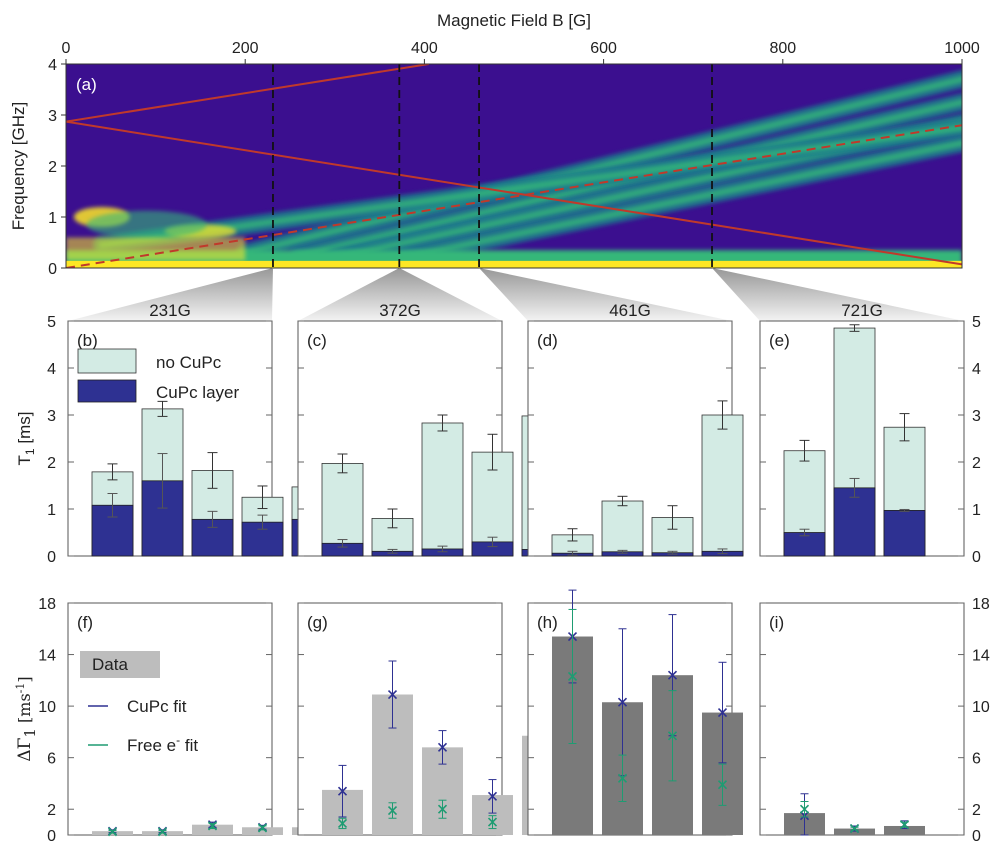 This screenshot has height=857, width=996. Describe the element at coordinates (157, 706) in the screenshot. I see `legend-label: CuPc fit` at that location.